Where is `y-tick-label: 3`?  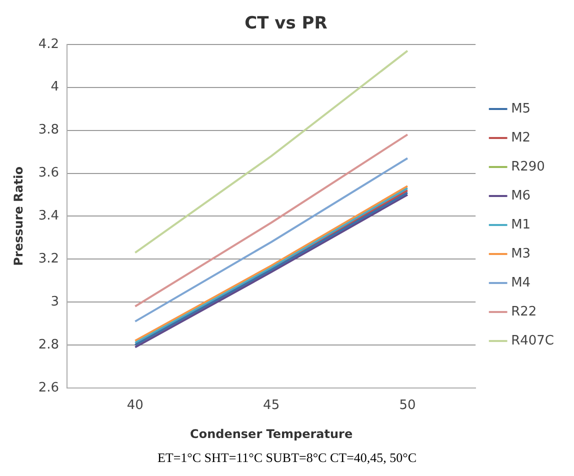 y-tick-label: 3 is located at coordinates (55, 302).